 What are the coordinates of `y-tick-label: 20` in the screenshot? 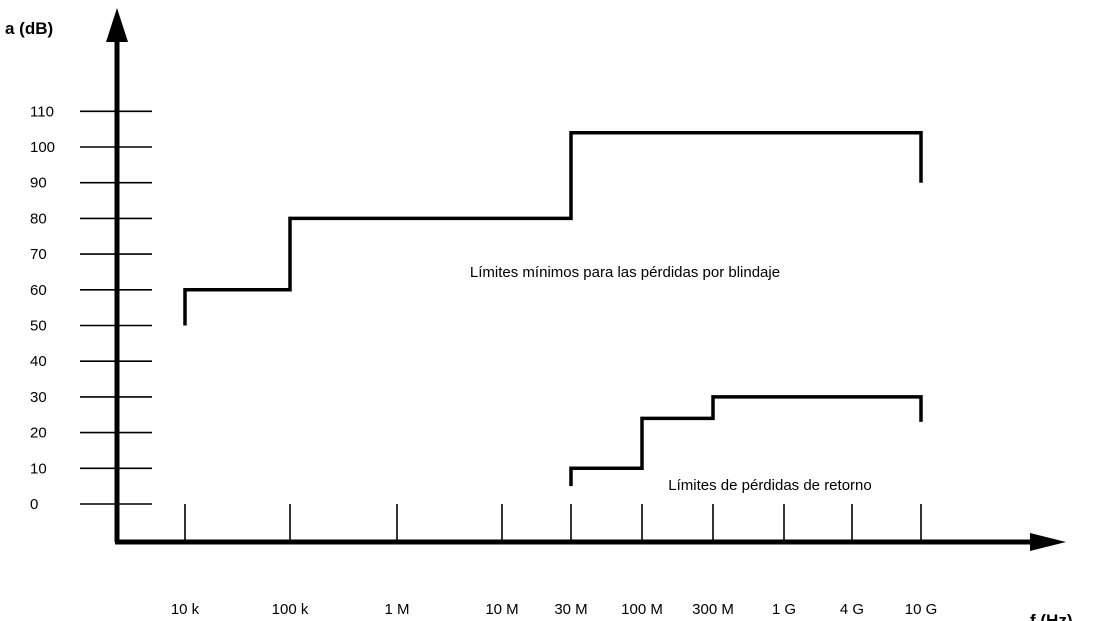 It's located at (38, 433).